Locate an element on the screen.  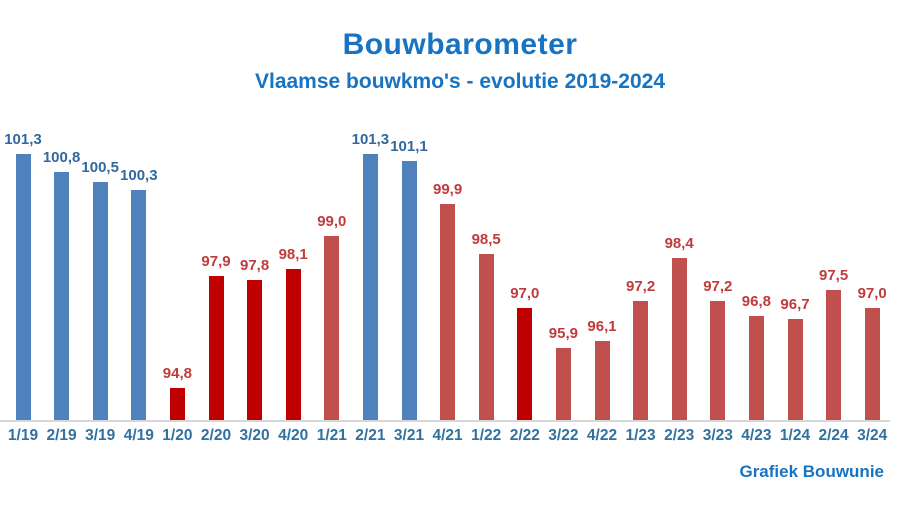
x-tick-4-20: 4/20 is located at coordinates (293, 435).